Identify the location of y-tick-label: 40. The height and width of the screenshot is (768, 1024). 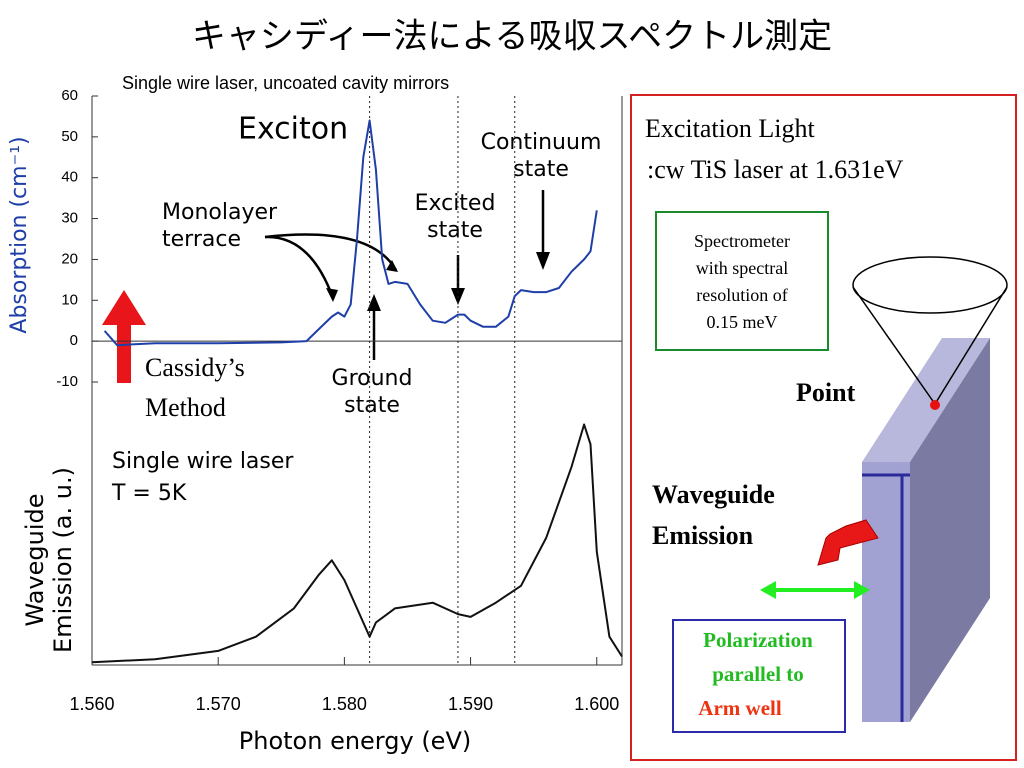
(69, 177).